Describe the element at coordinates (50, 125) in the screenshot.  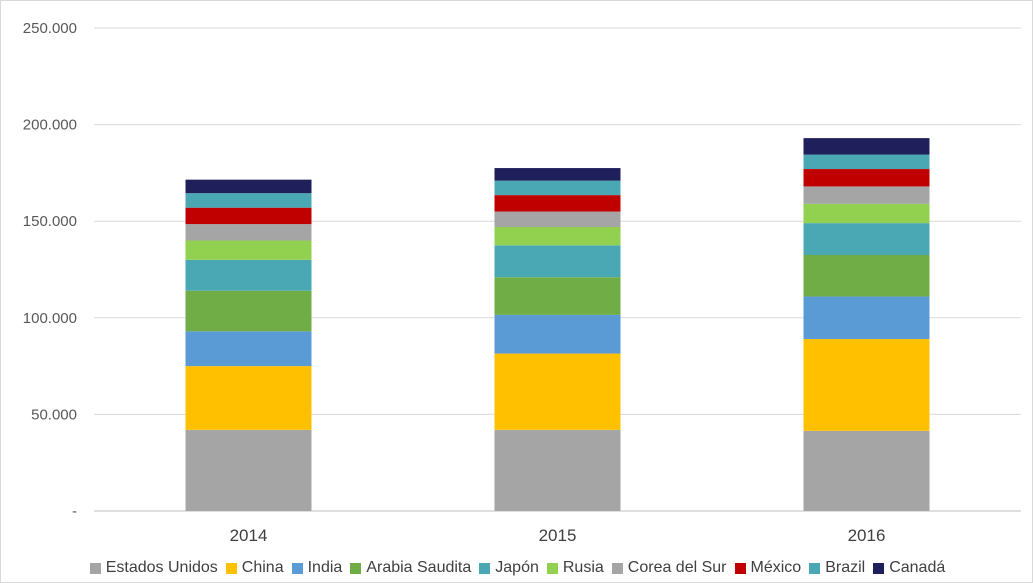
I see `y-tick-label: 200.000` at that location.